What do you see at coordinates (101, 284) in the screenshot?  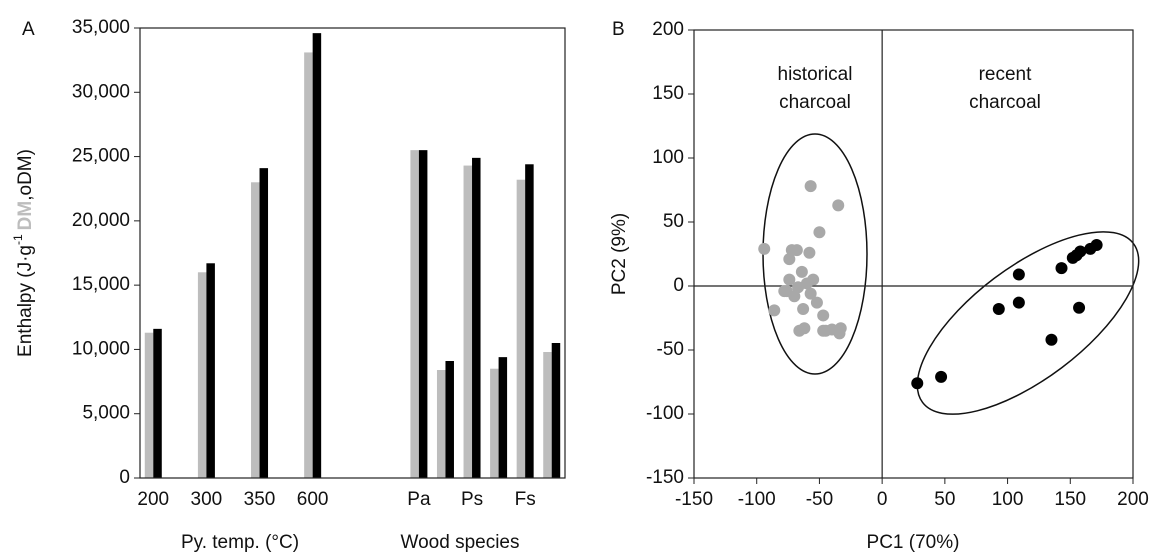 I see `y-tick-label: 15,000` at bounding box center [101, 284].